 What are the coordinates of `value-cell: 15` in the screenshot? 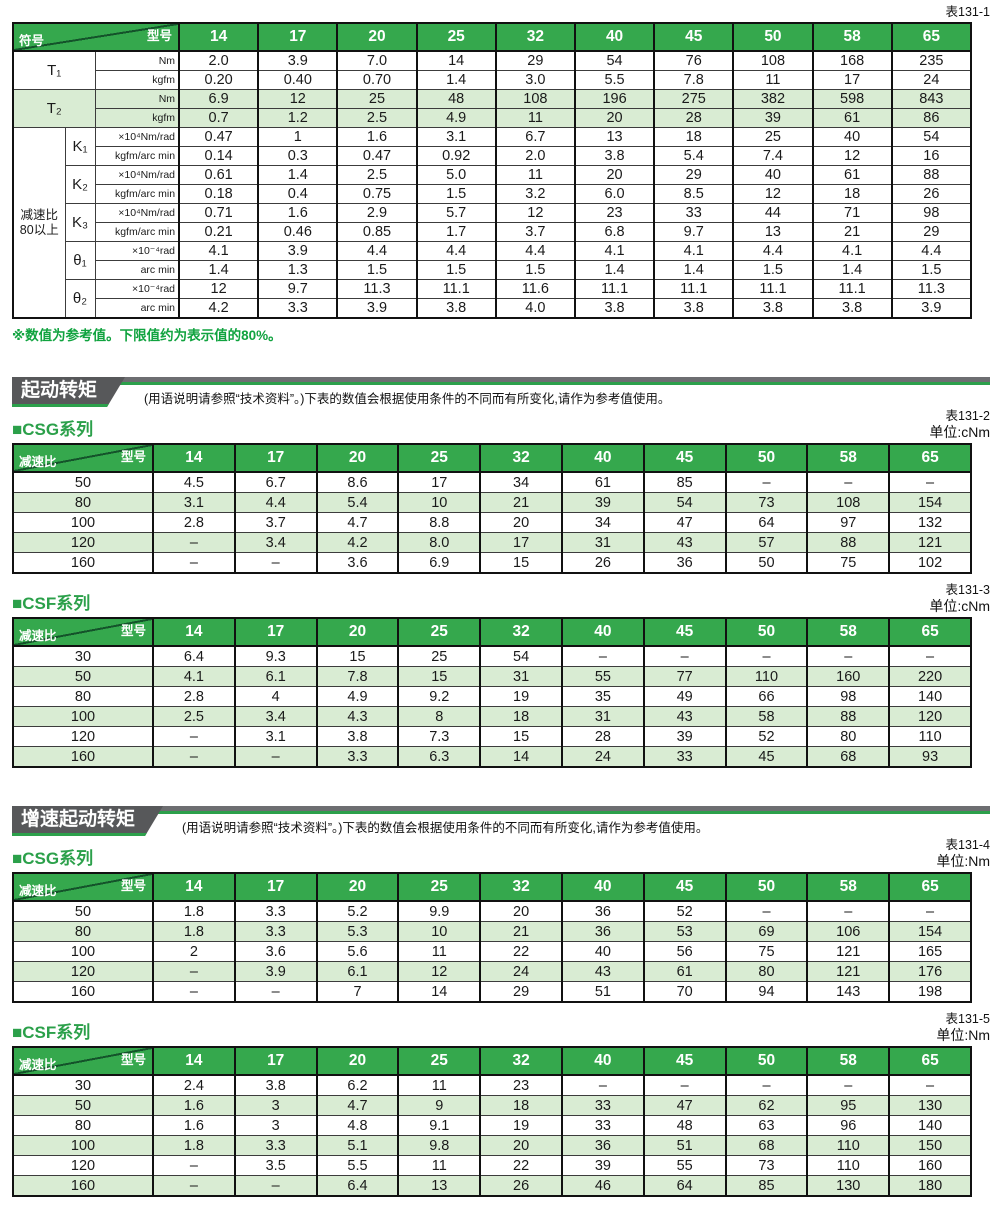 It's located at (521, 563).